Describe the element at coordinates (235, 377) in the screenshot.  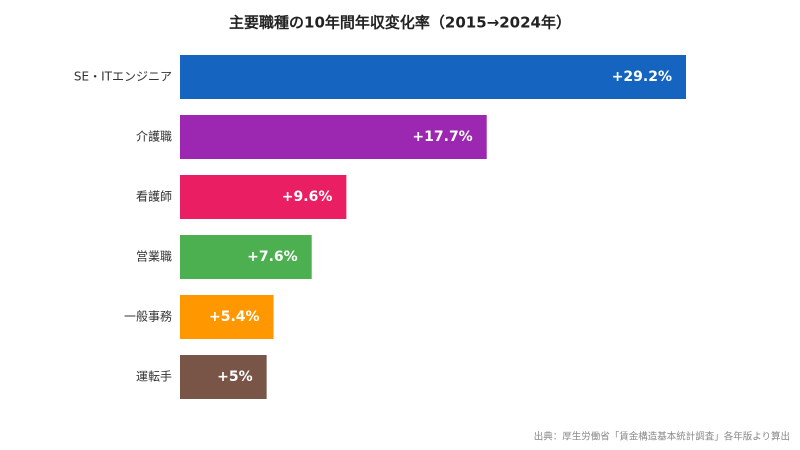
I see `value-label: +5%` at that location.